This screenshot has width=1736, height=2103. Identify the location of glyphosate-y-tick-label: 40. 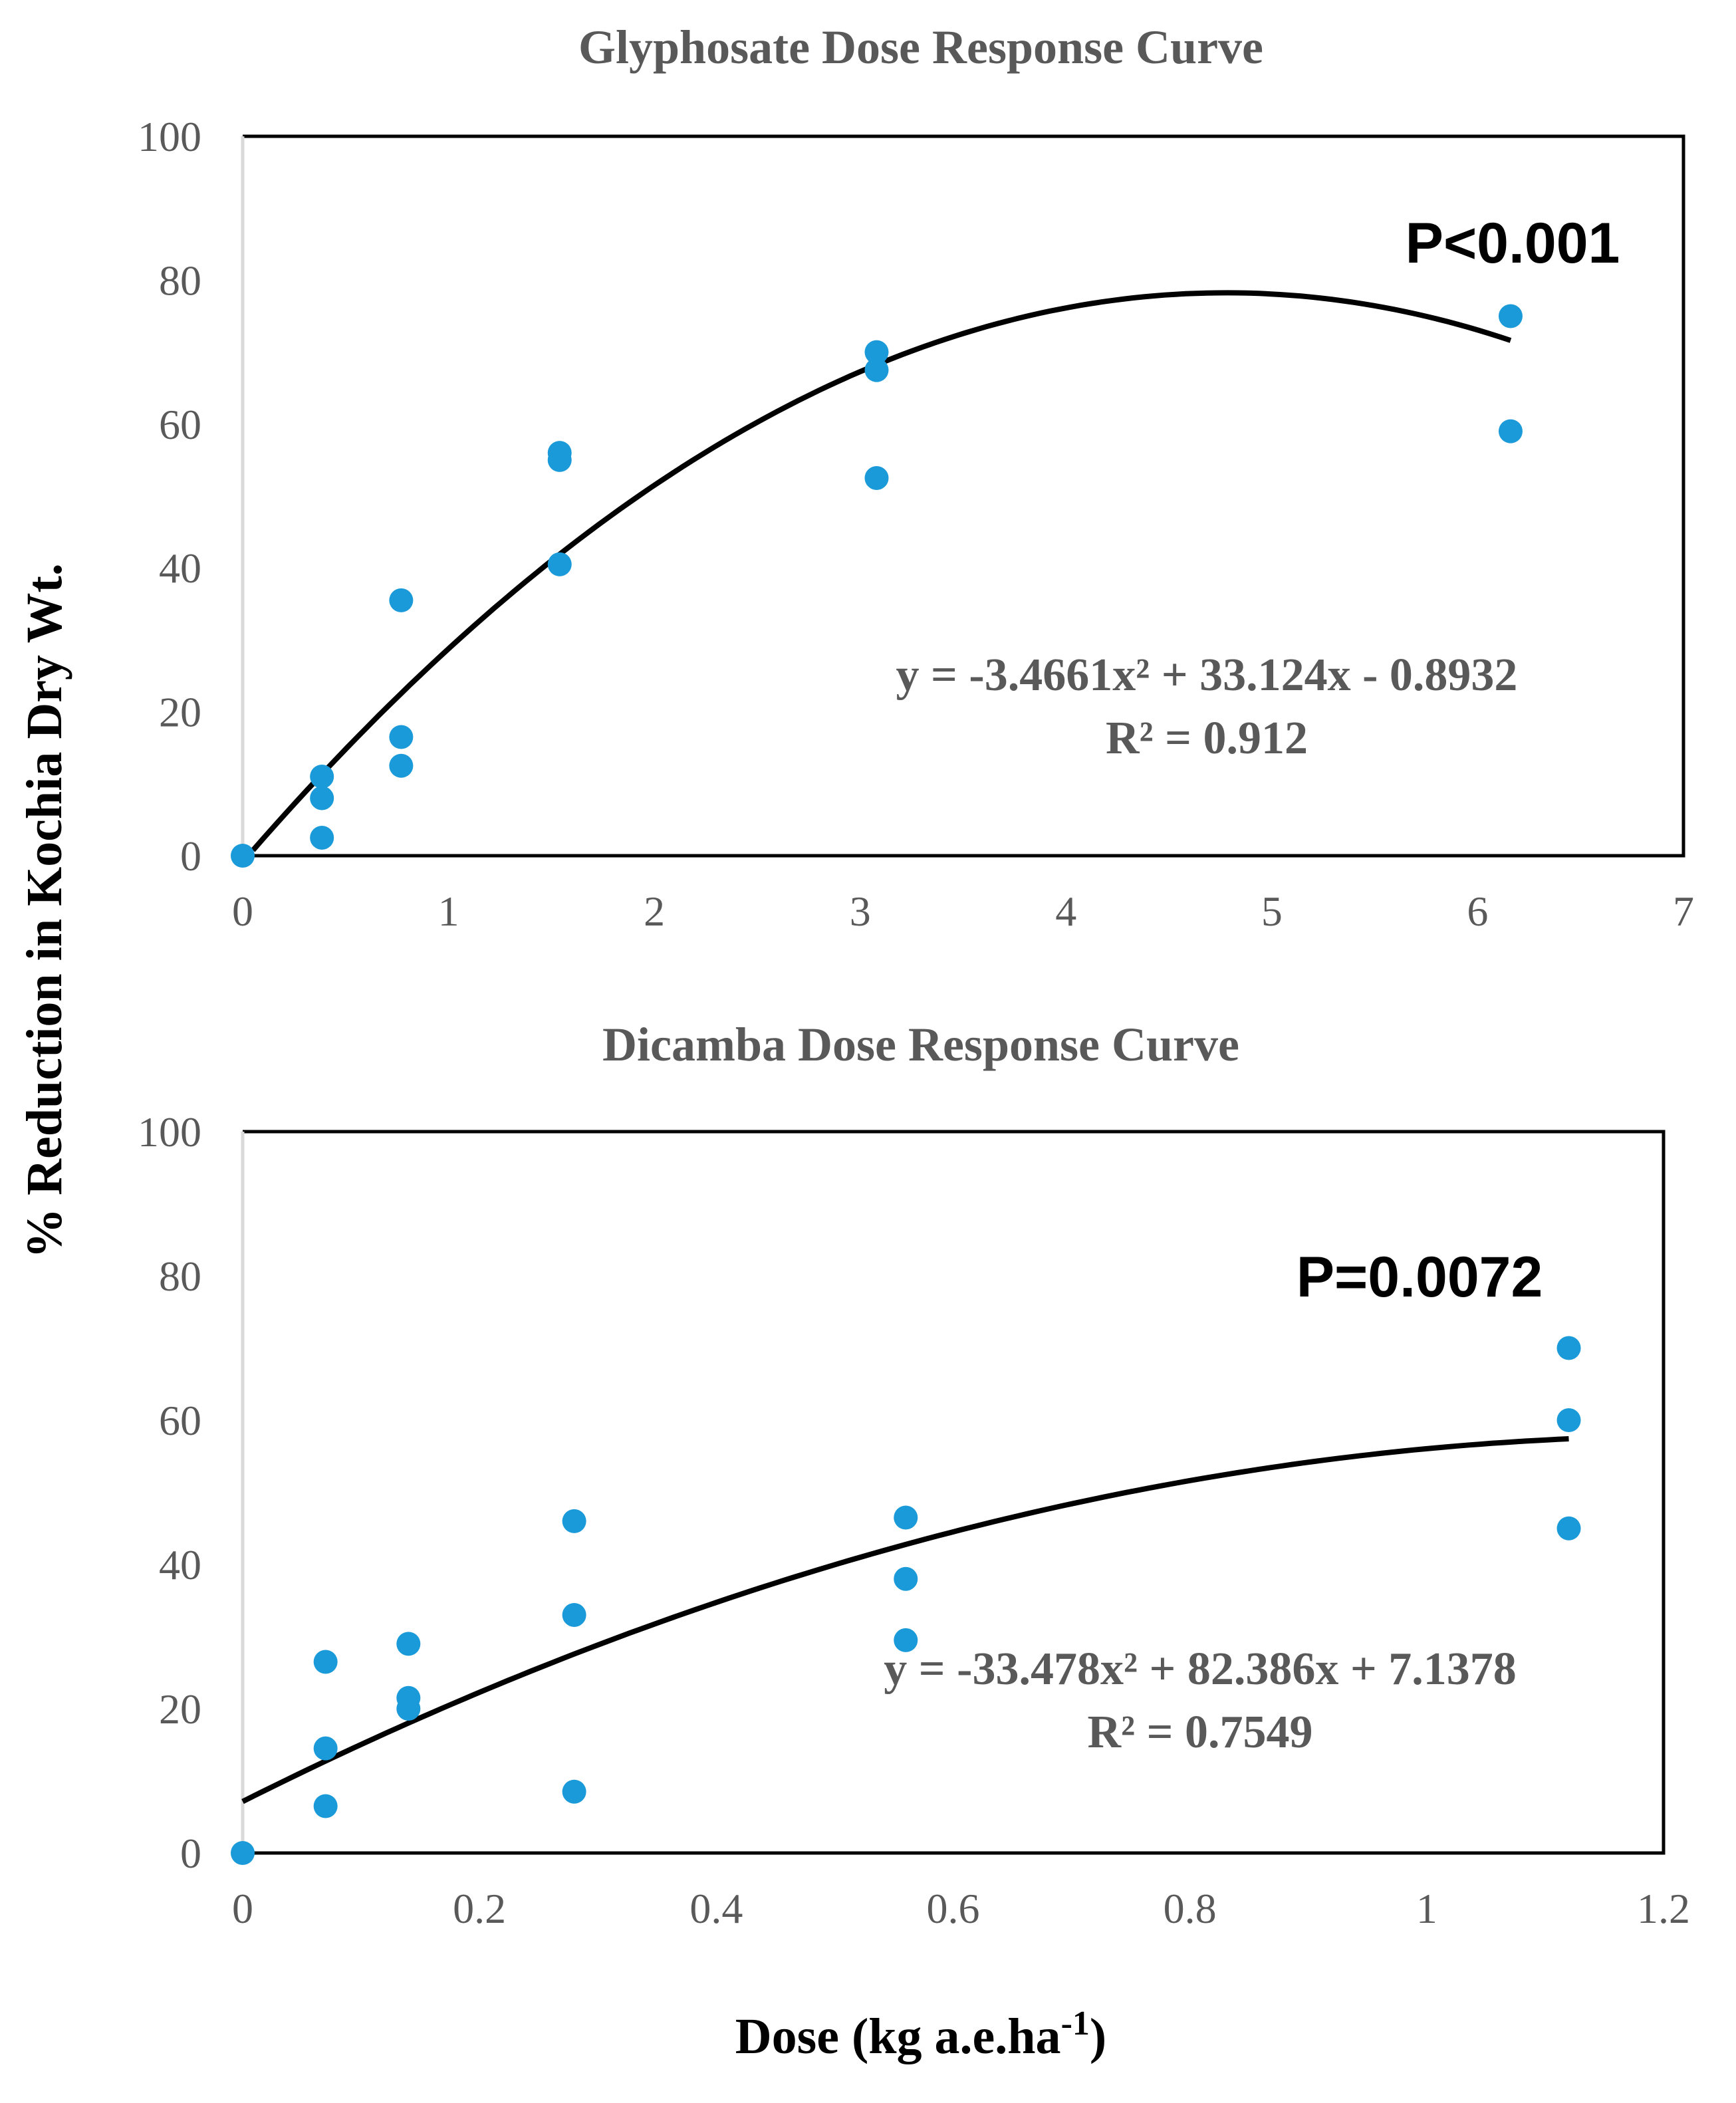
(180, 568).